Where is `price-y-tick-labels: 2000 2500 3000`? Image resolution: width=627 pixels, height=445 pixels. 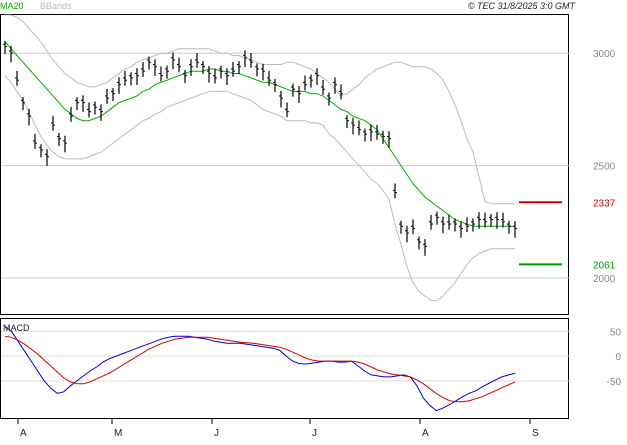 price-y-tick-labels: 2000 2500 3000 is located at coordinates (604, 167).